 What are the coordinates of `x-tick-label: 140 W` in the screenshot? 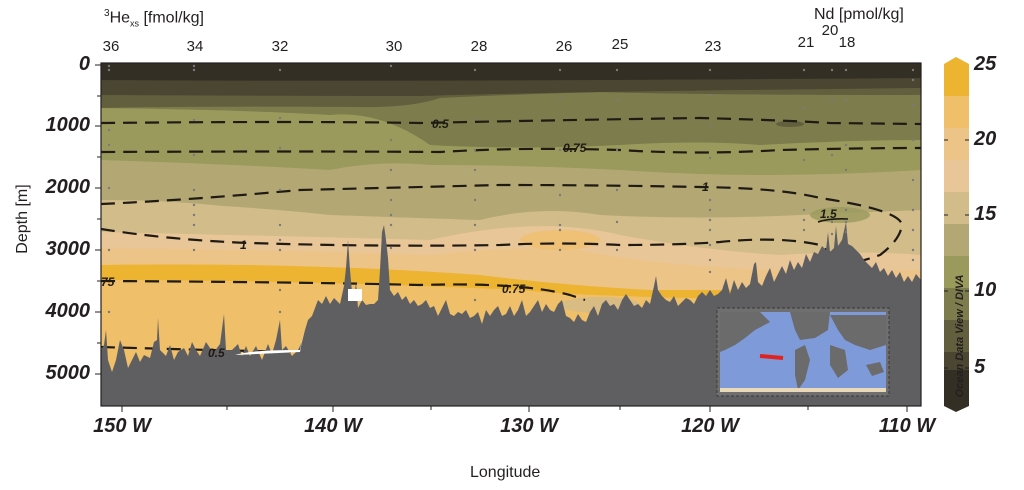 It's located at (333, 426).